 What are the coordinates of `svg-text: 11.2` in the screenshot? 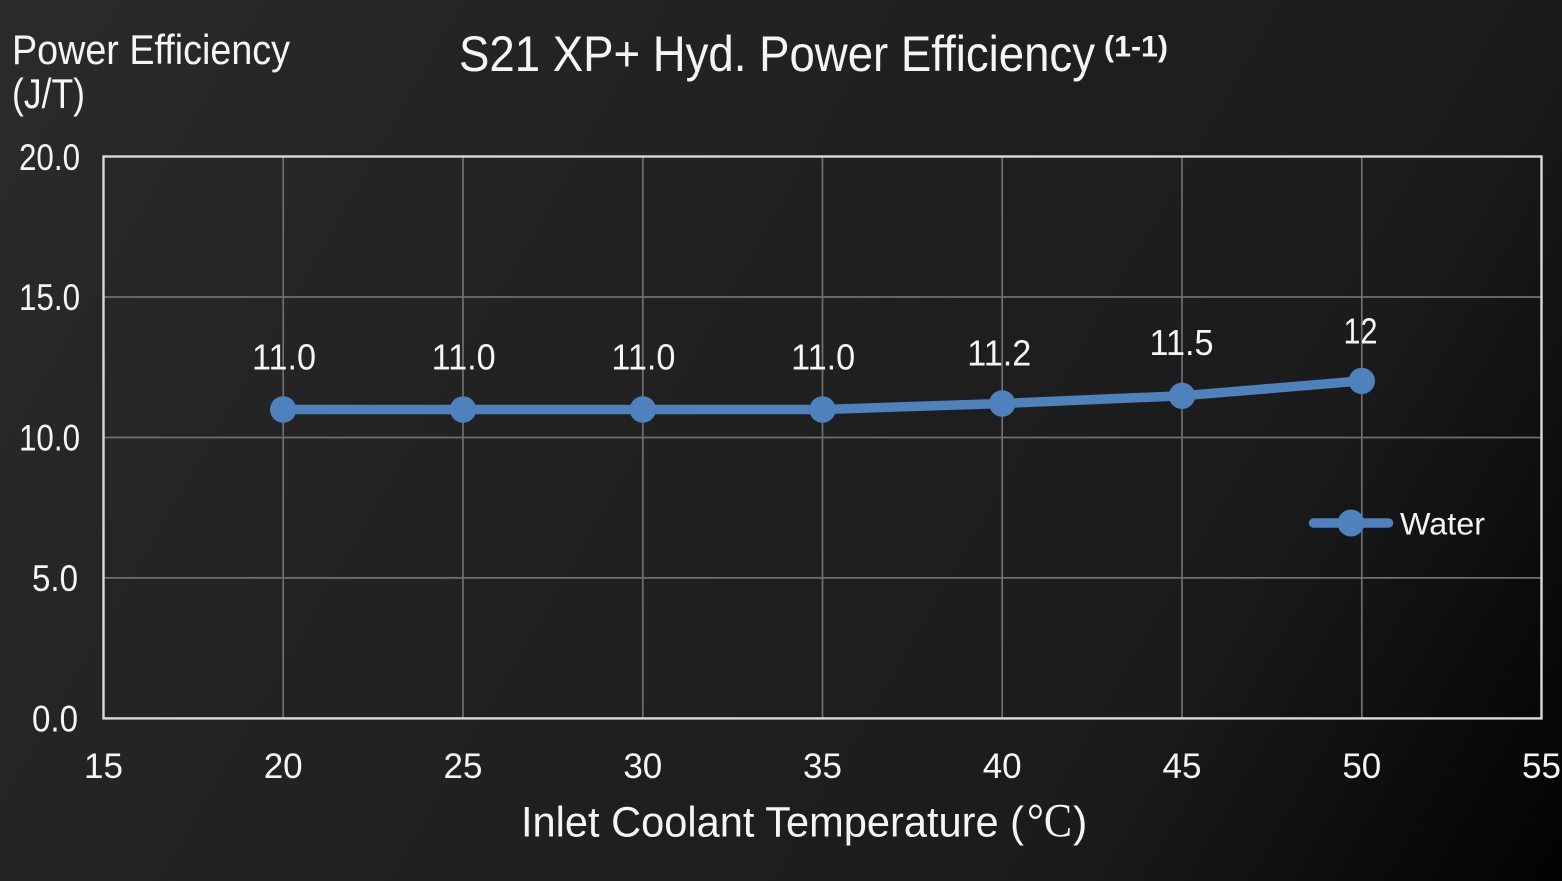 It's located at (999, 352).